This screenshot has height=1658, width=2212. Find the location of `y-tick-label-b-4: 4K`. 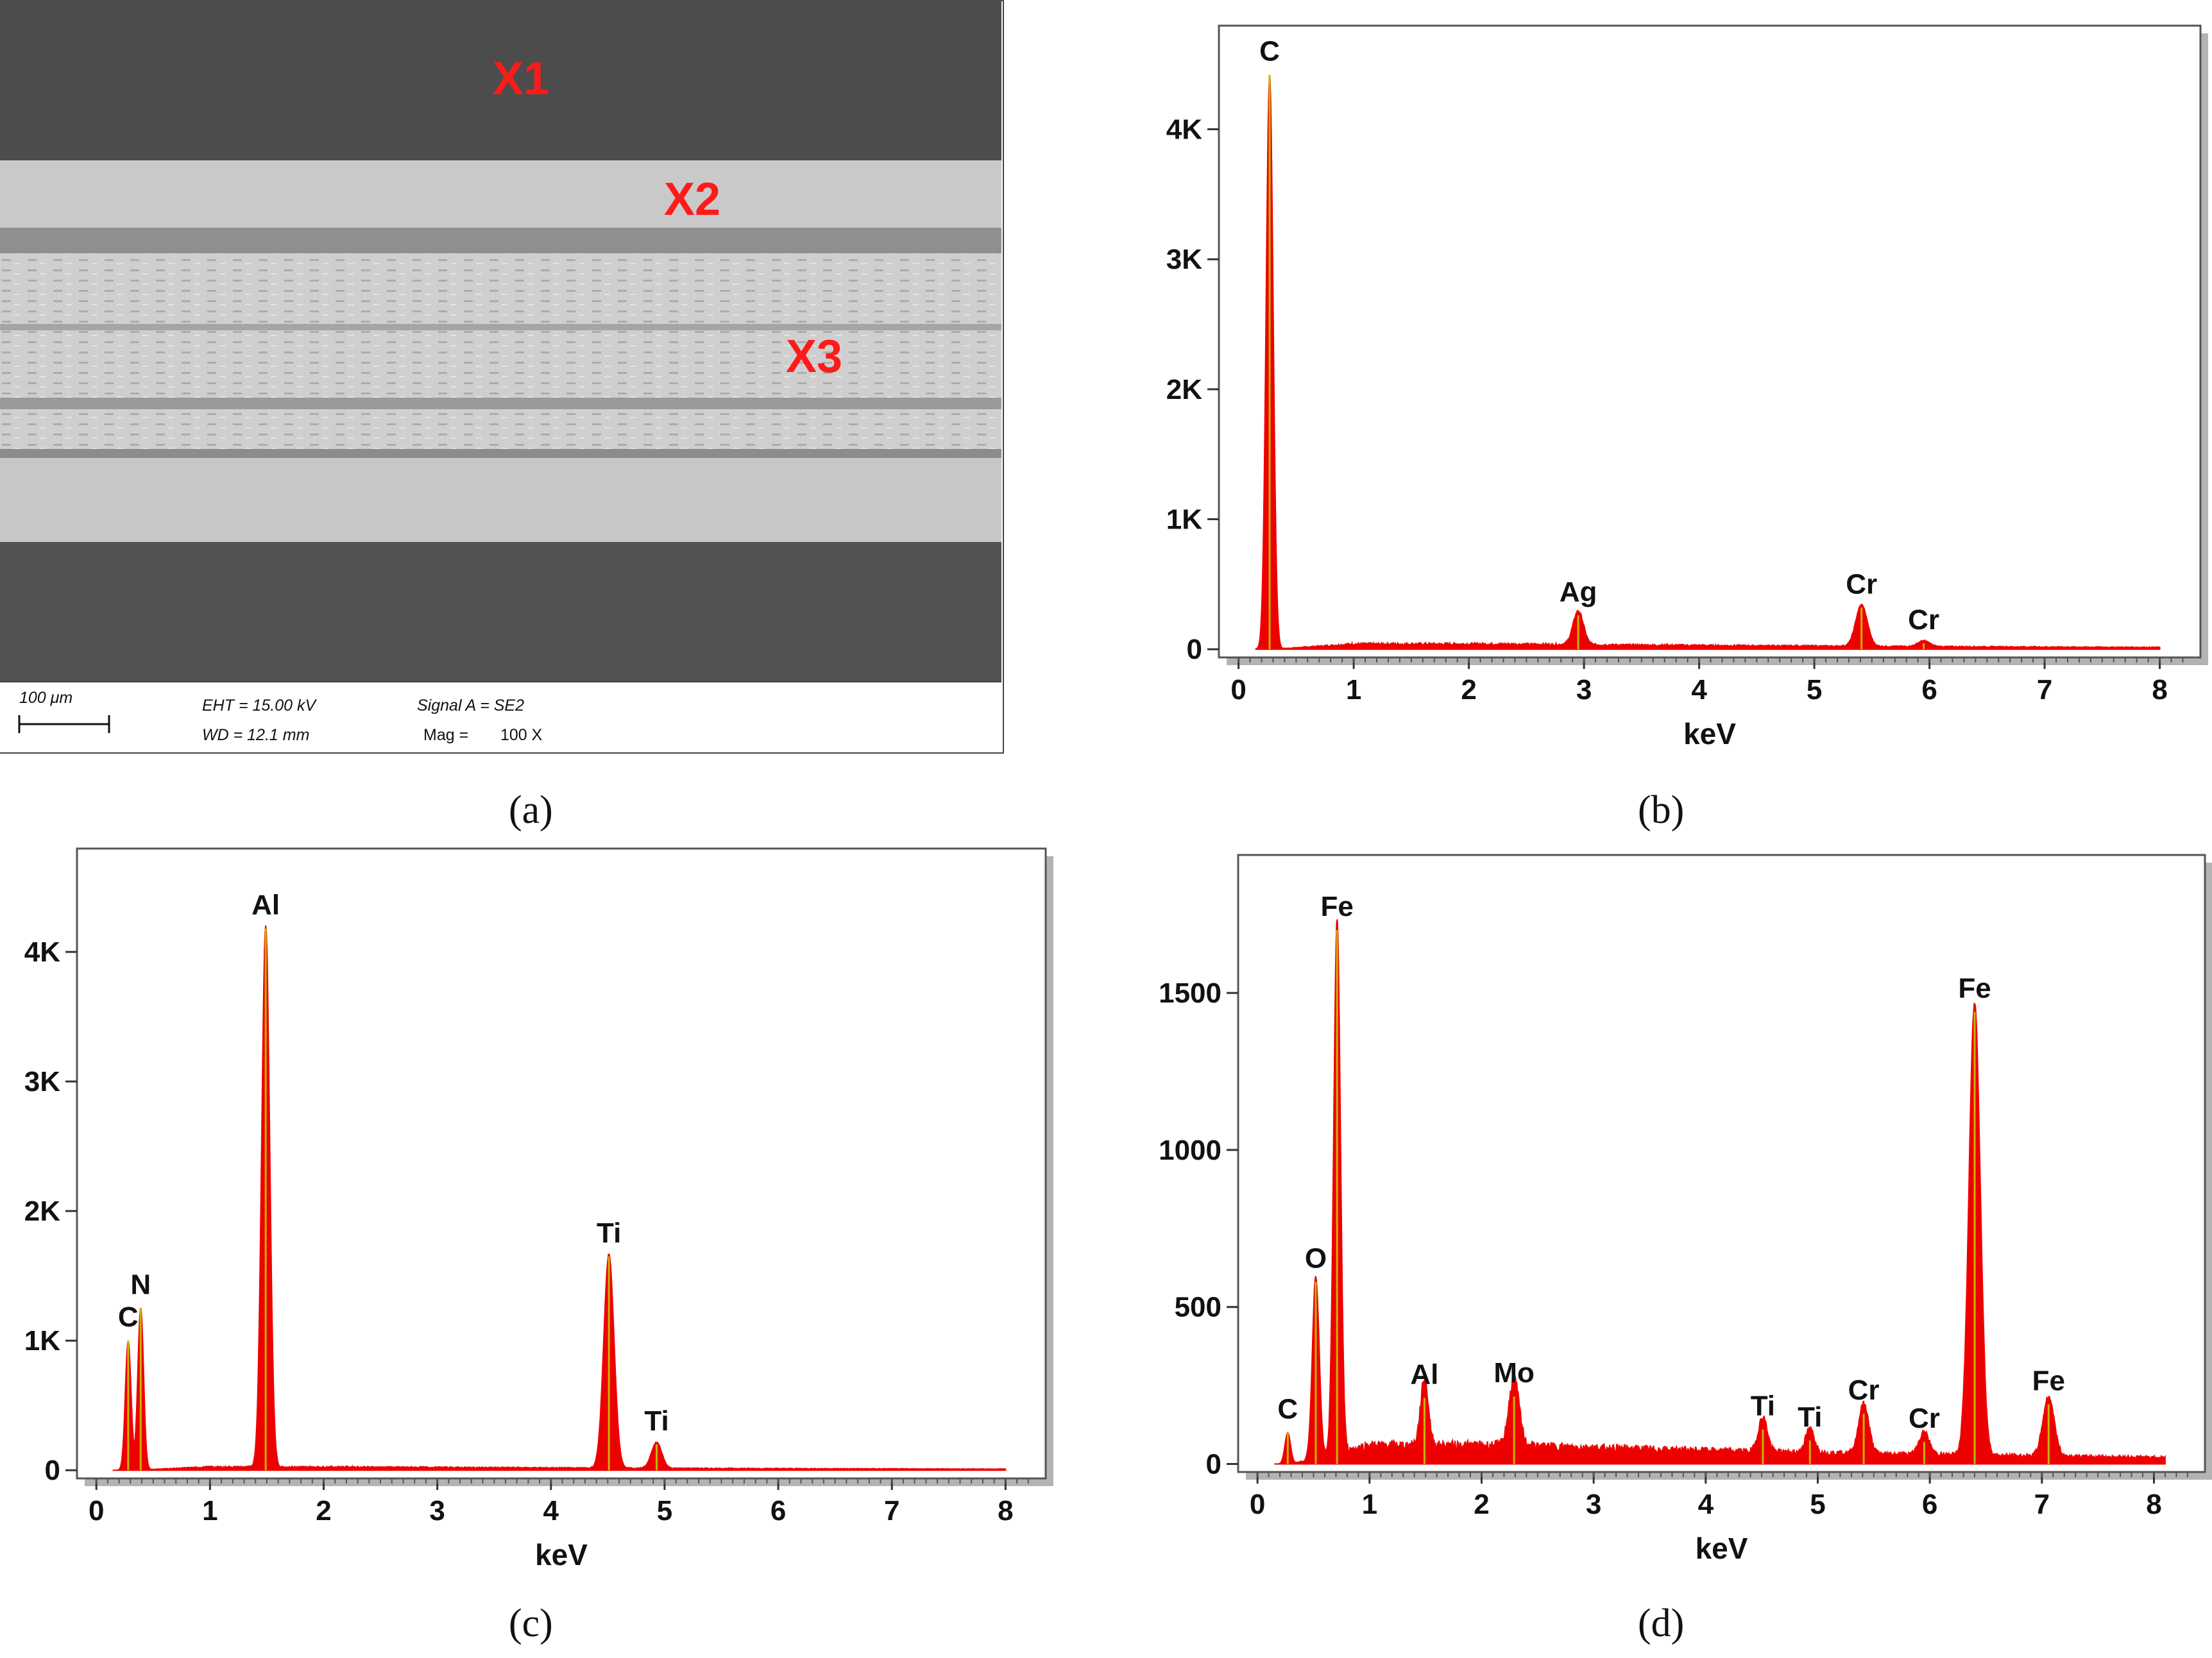

y-tick-label-b-4: 4K is located at coordinates (1184, 130).